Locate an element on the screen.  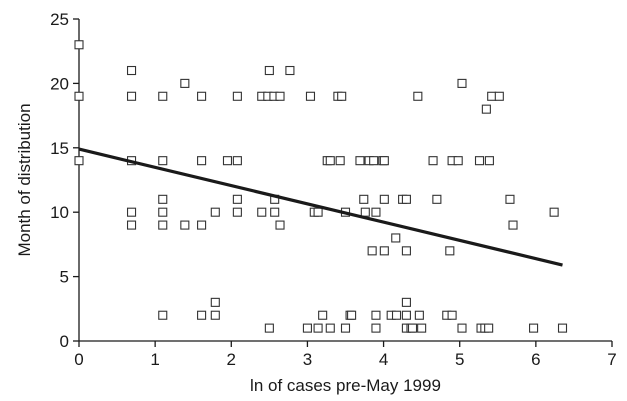
y-tick-label: 0 is located at coordinates (64, 341).